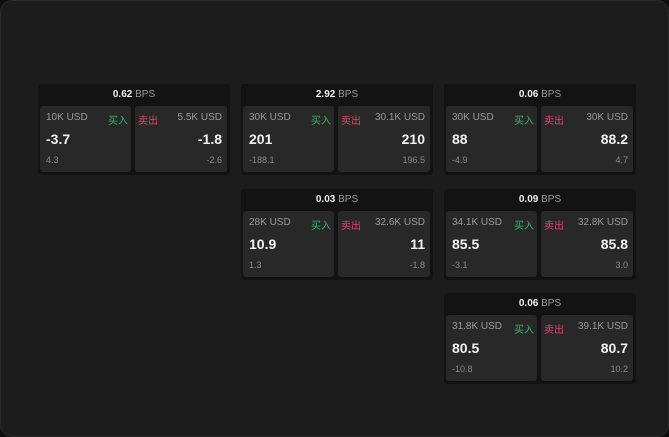 This screenshot has width=669, height=437. What do you see at coordinates (288, 244) in the screenshot?
I see `buy-quote: 28K USD 买入 10.9 1.3` at bounding box center [288, 244].